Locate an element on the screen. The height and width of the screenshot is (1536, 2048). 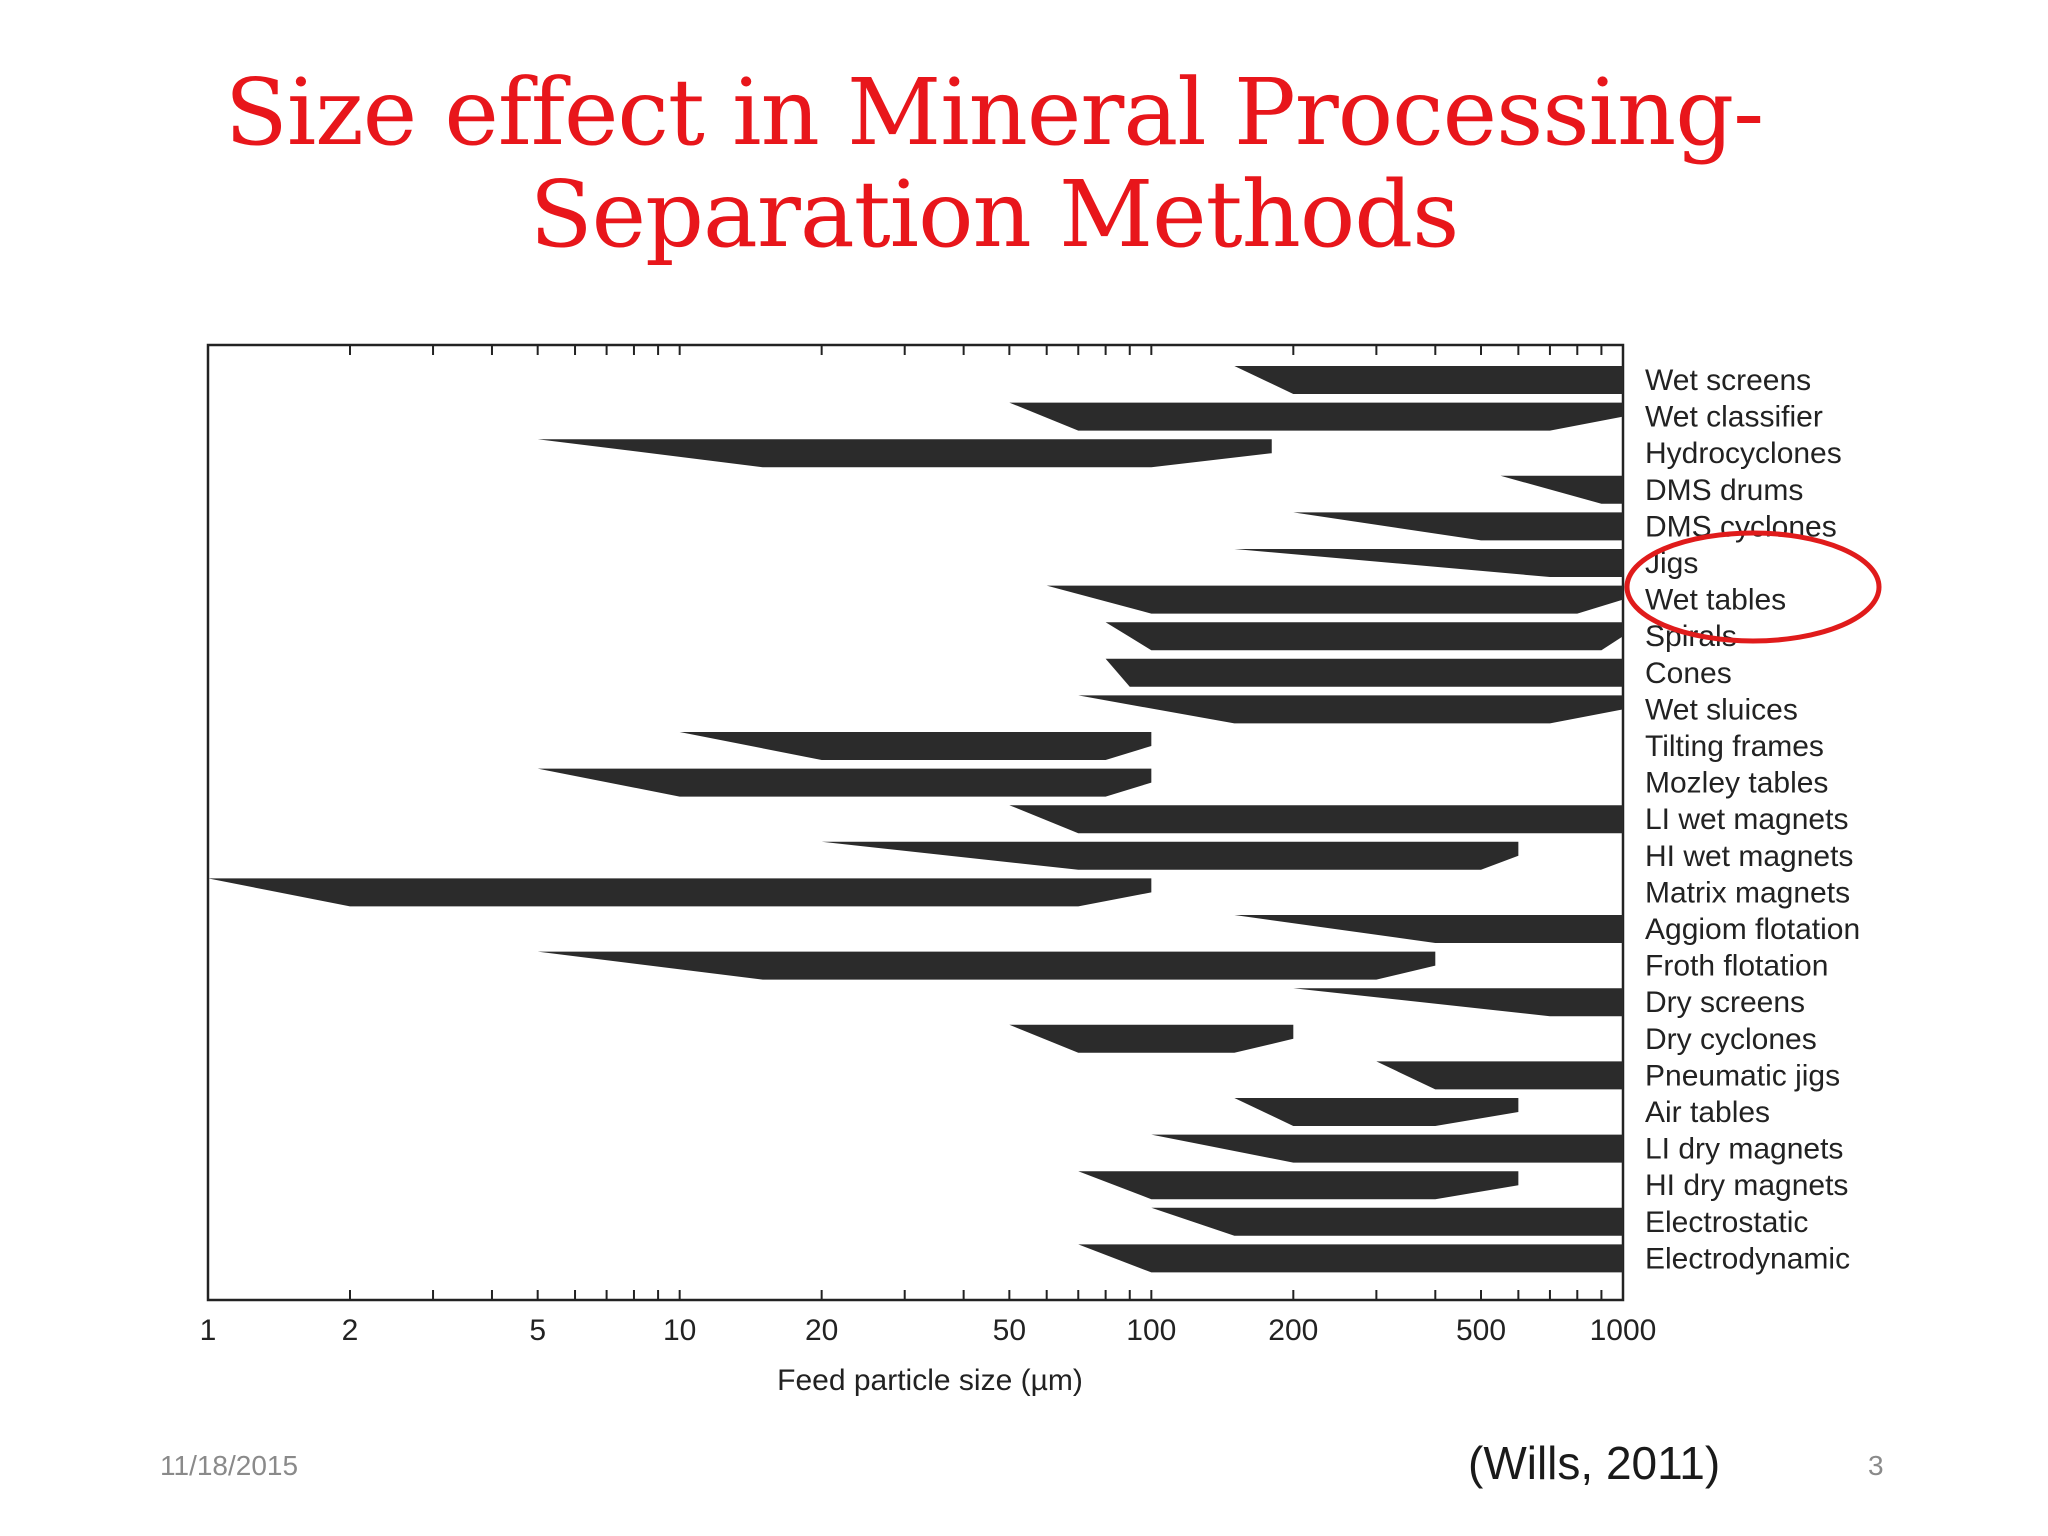
bar-dry-screens is located at coordinates (1458, 1002).